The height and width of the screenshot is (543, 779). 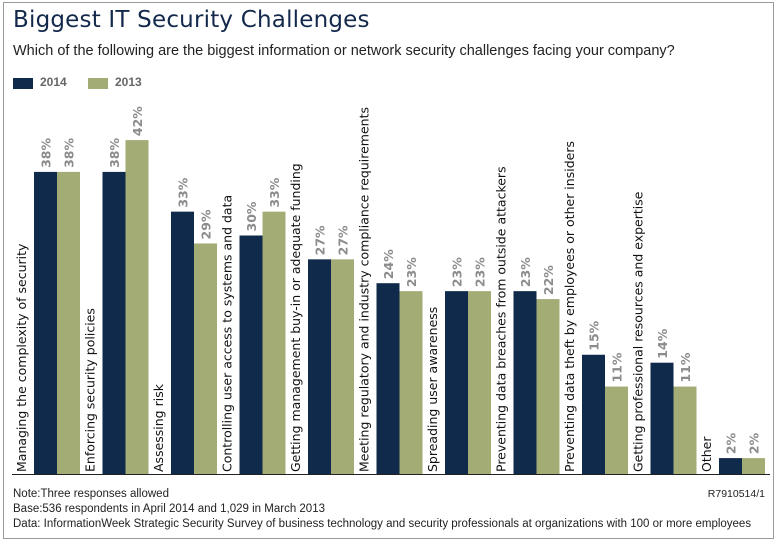 I want to click on legend-swatch-2013, so click(x=98, y=83).